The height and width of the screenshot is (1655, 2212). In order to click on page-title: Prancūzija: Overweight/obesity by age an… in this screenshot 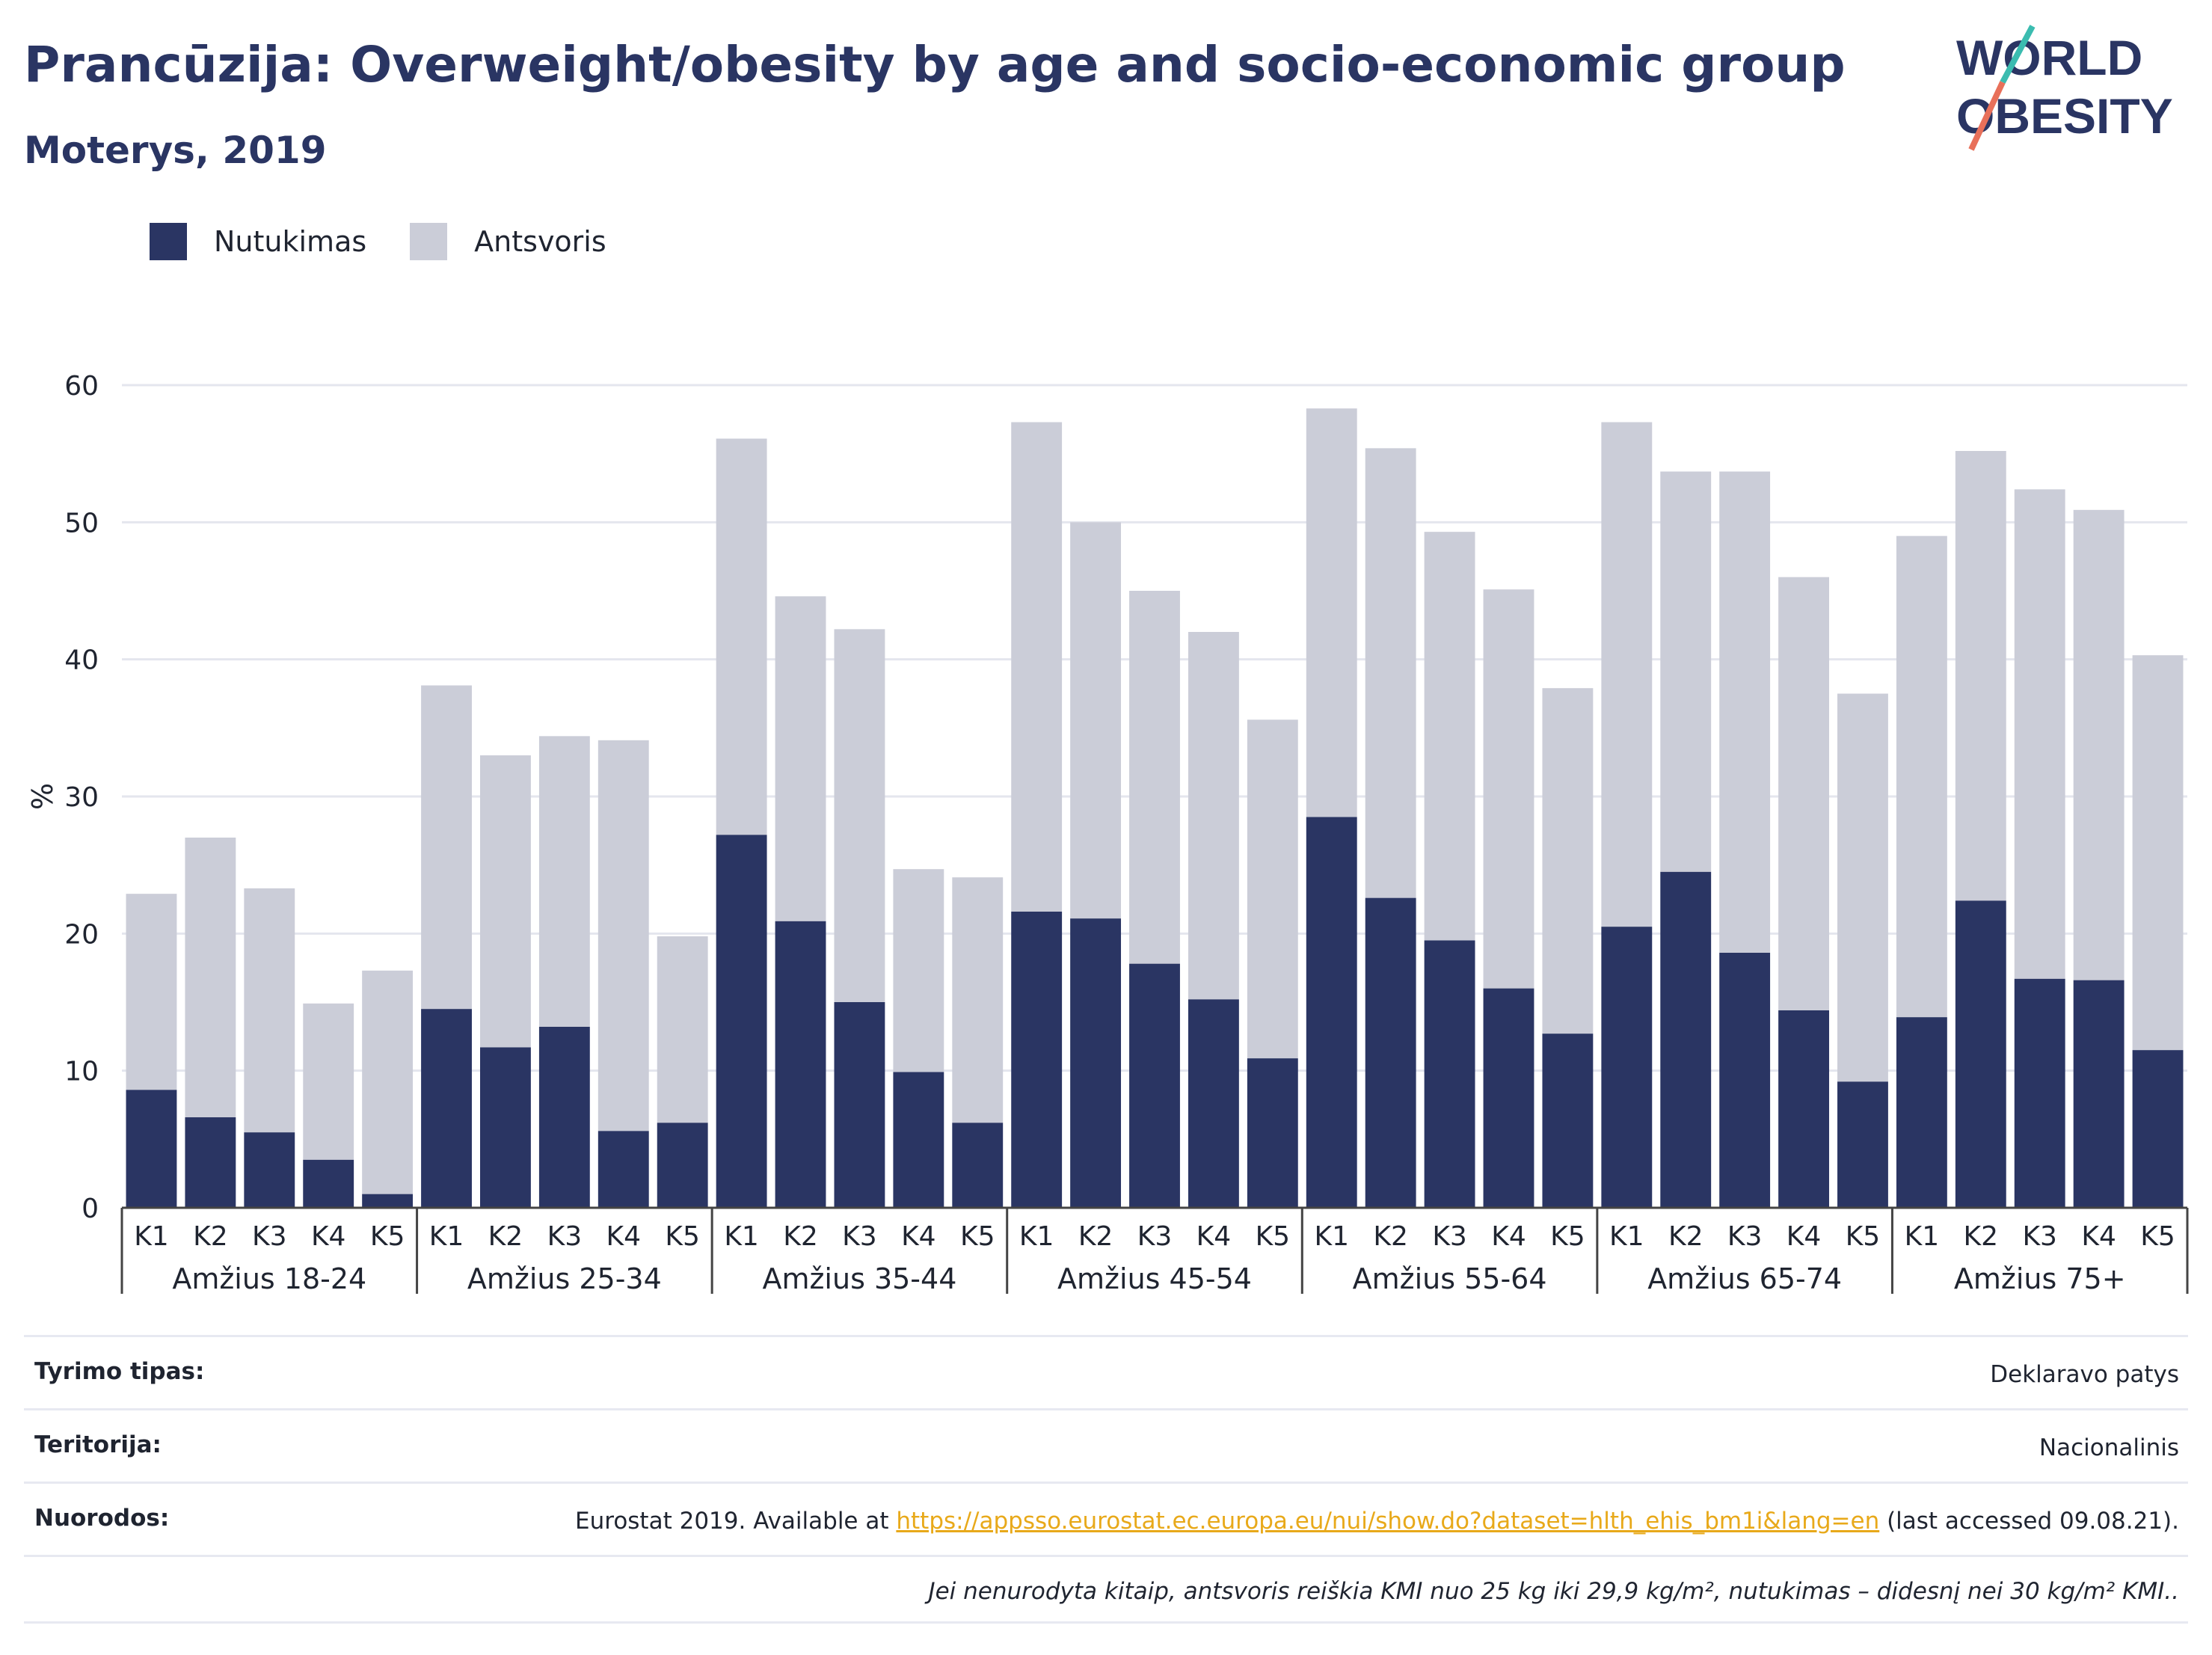, I will do `click(935, 64)`.